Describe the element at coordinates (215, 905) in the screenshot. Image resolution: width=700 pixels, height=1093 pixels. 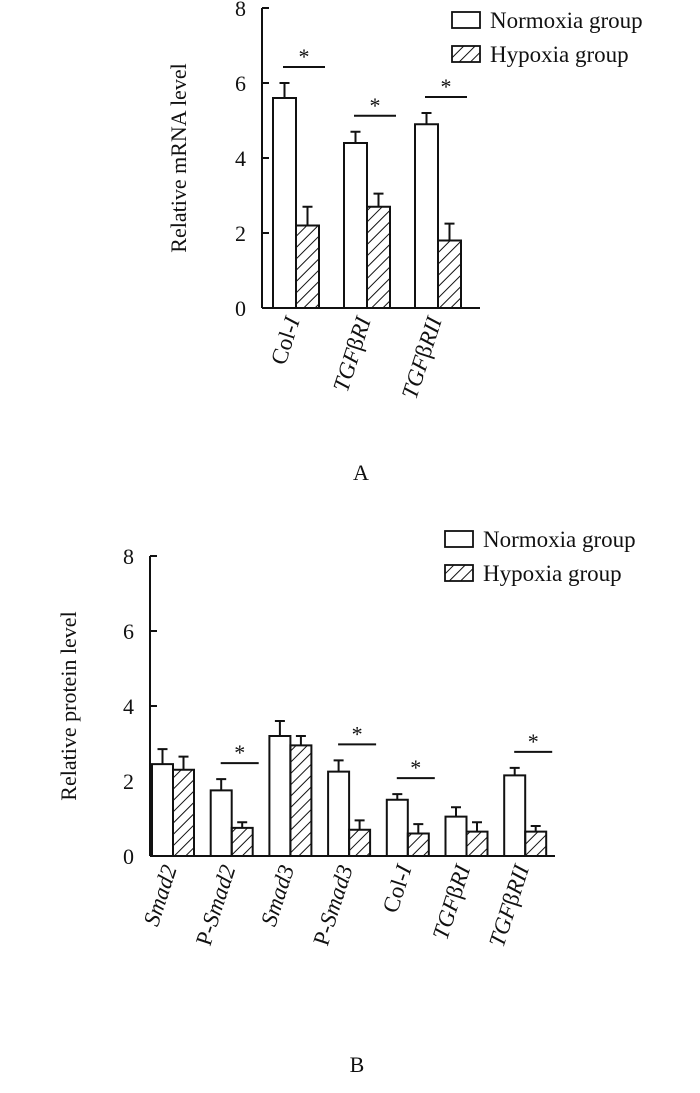
I see `category-label: P-Smad2` at that location.